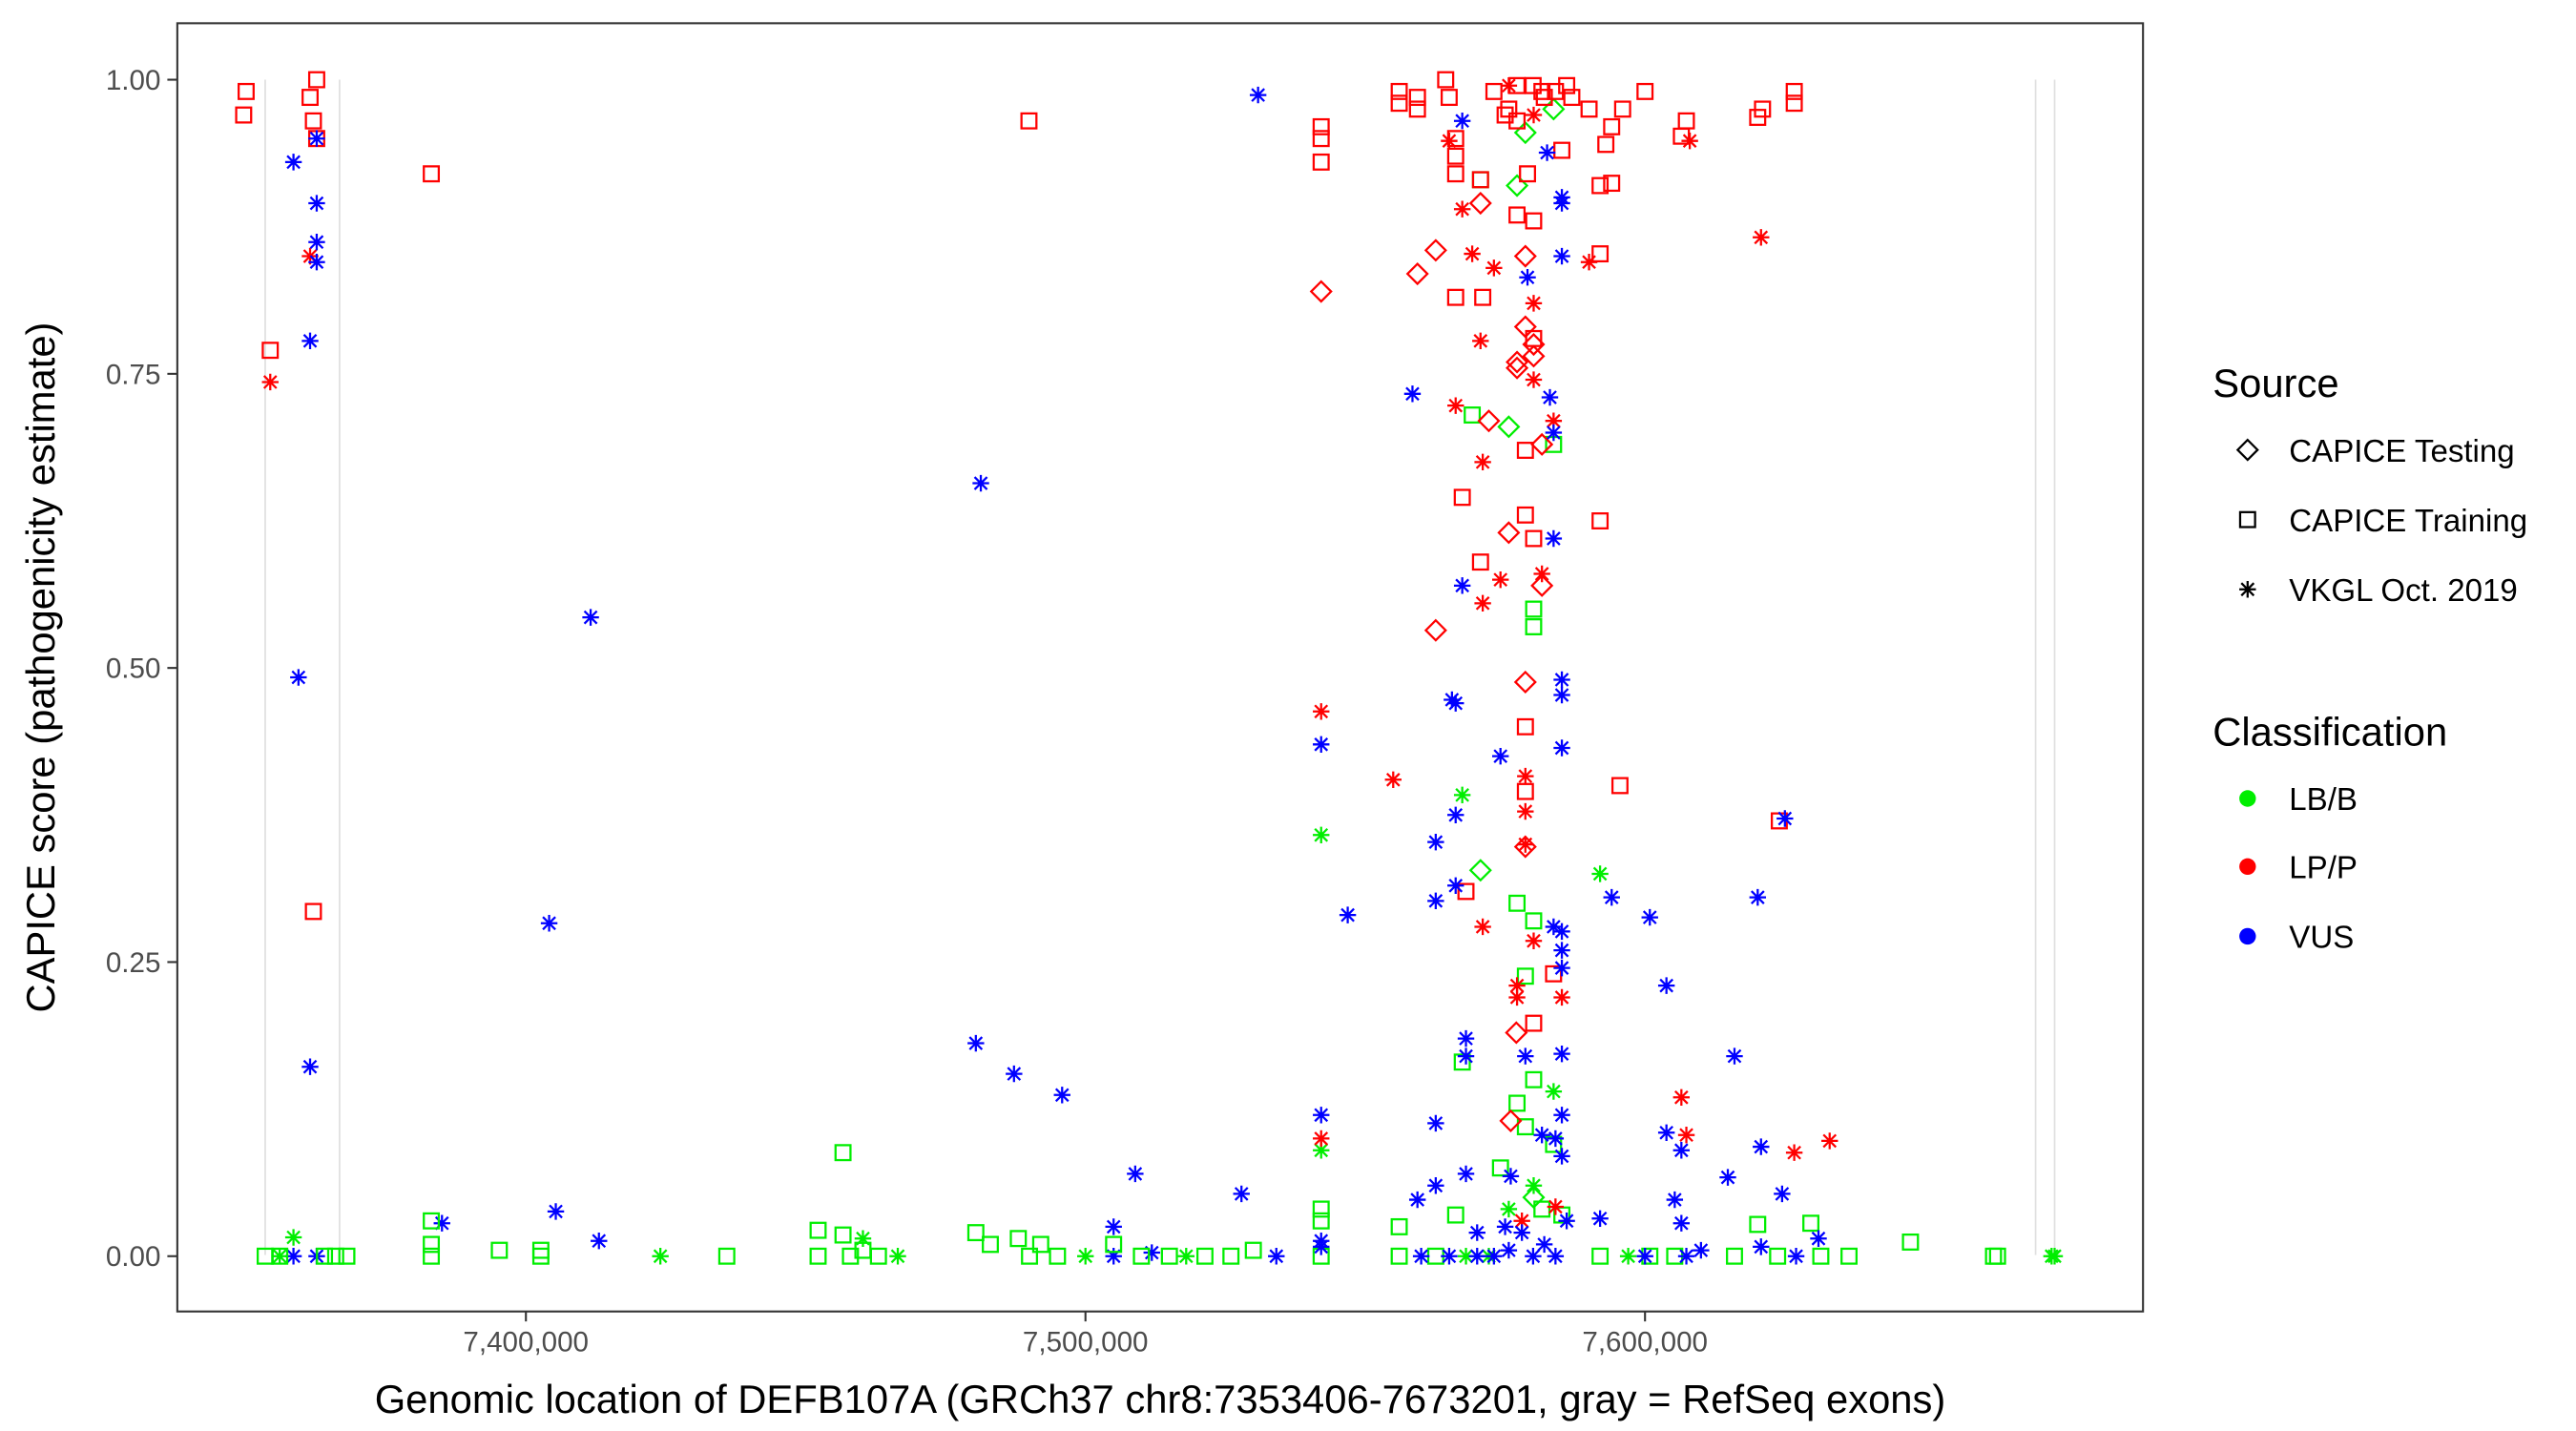  What do you see at coordinates (2329, 731) in the screenshot?
I see `legend-class-title: Classification` at bounding box center [2329, 731].